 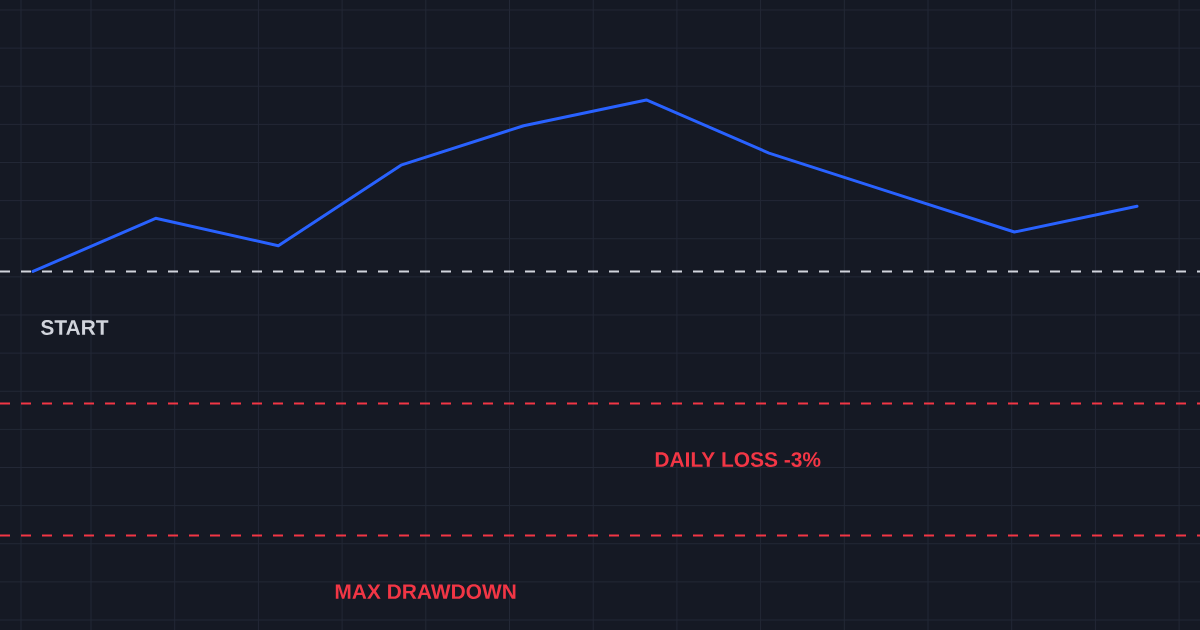 What do you see at coordinates (74, 327) in the screenshot?
I see `ref-line-label: START` at bounding box center [74, 327].